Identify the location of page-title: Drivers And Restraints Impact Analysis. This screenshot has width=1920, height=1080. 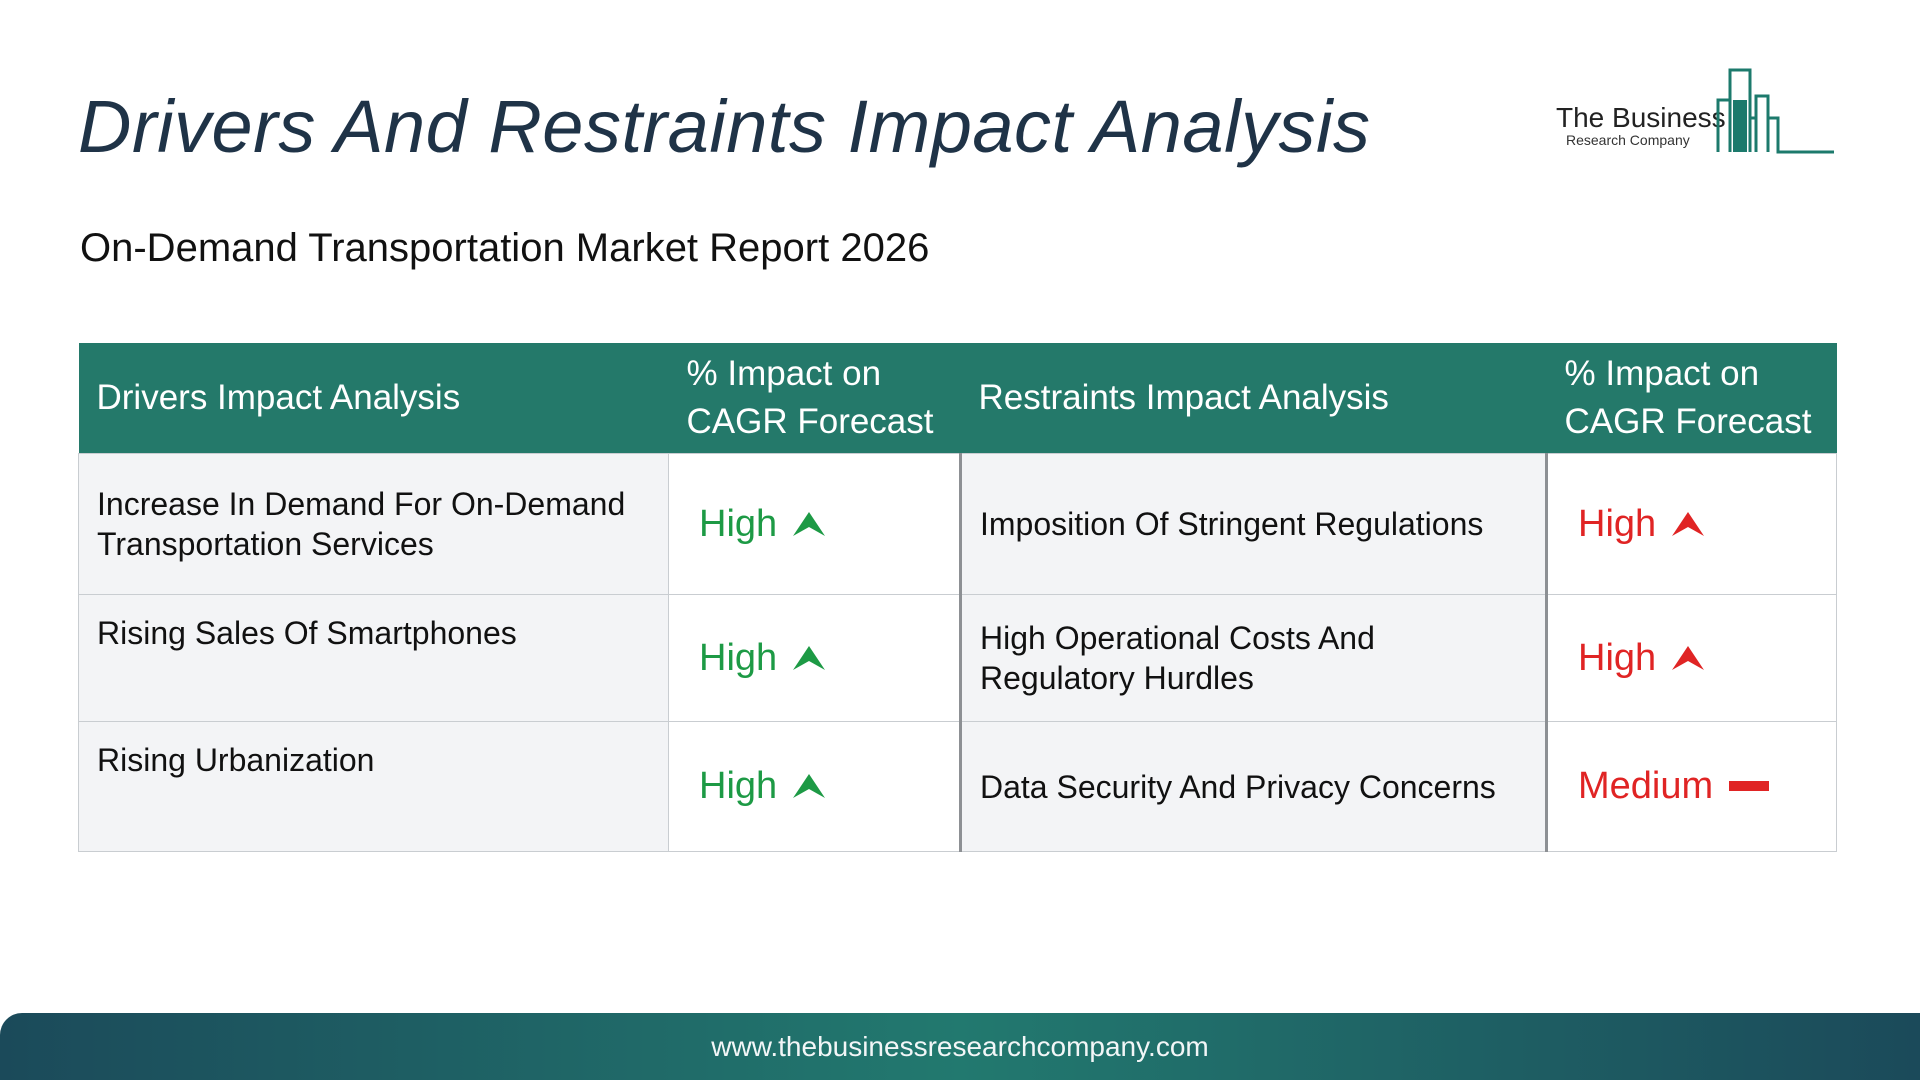
(724, 126).